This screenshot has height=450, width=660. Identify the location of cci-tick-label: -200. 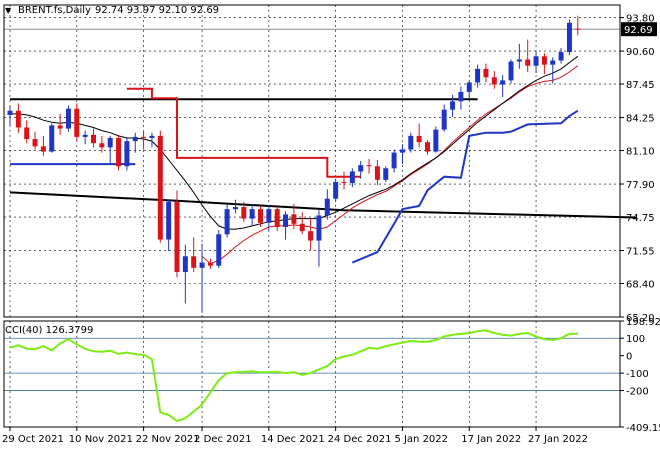
(637, 392).